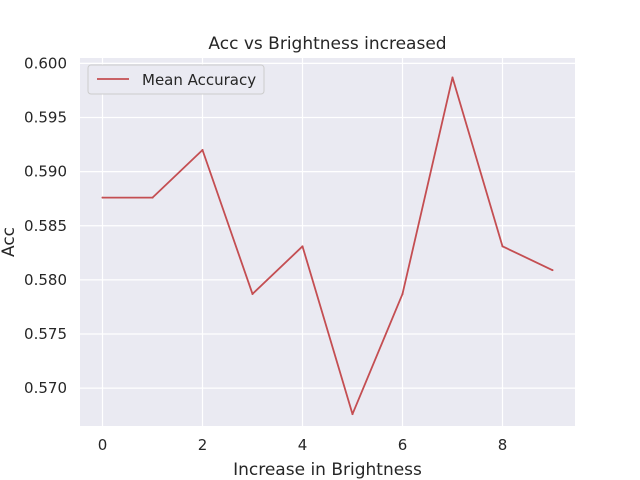  I want to click on y-tick-label: 0.570, so click(45, 388).